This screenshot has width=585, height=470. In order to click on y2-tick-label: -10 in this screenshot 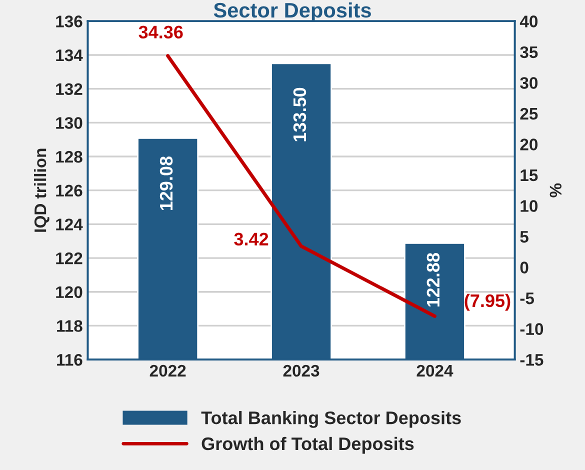, I will do `click(532, 329)`.